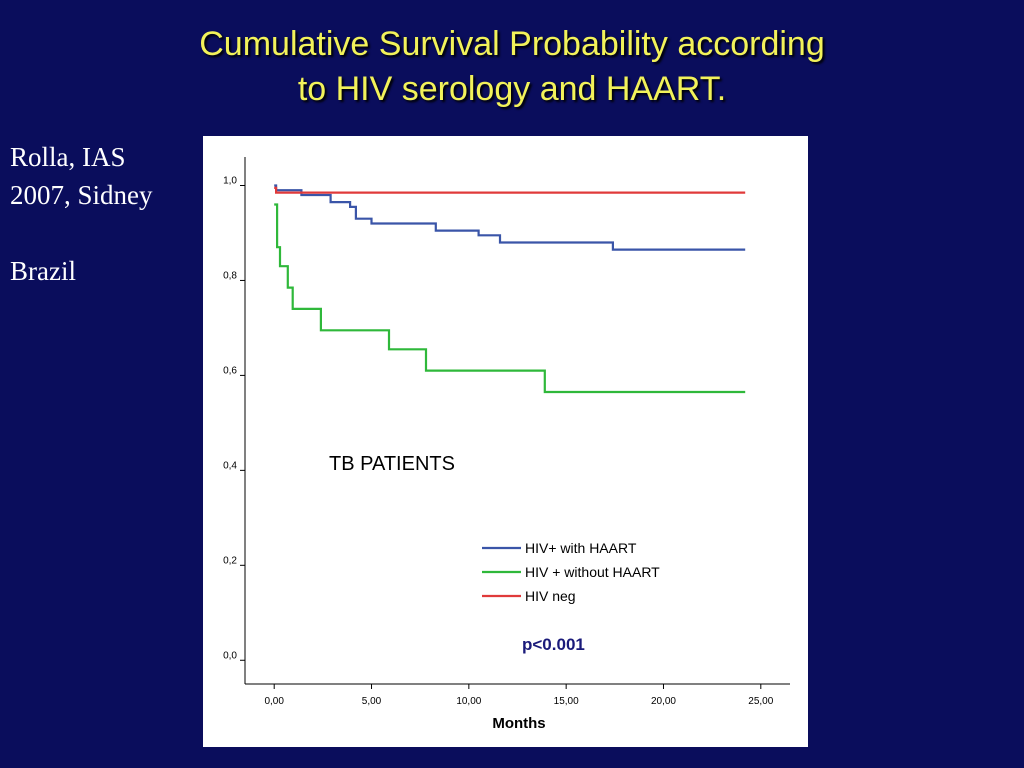 The image size is (1024, 768). I want to click on x-tick-label: 10,00, so click(468, 701).